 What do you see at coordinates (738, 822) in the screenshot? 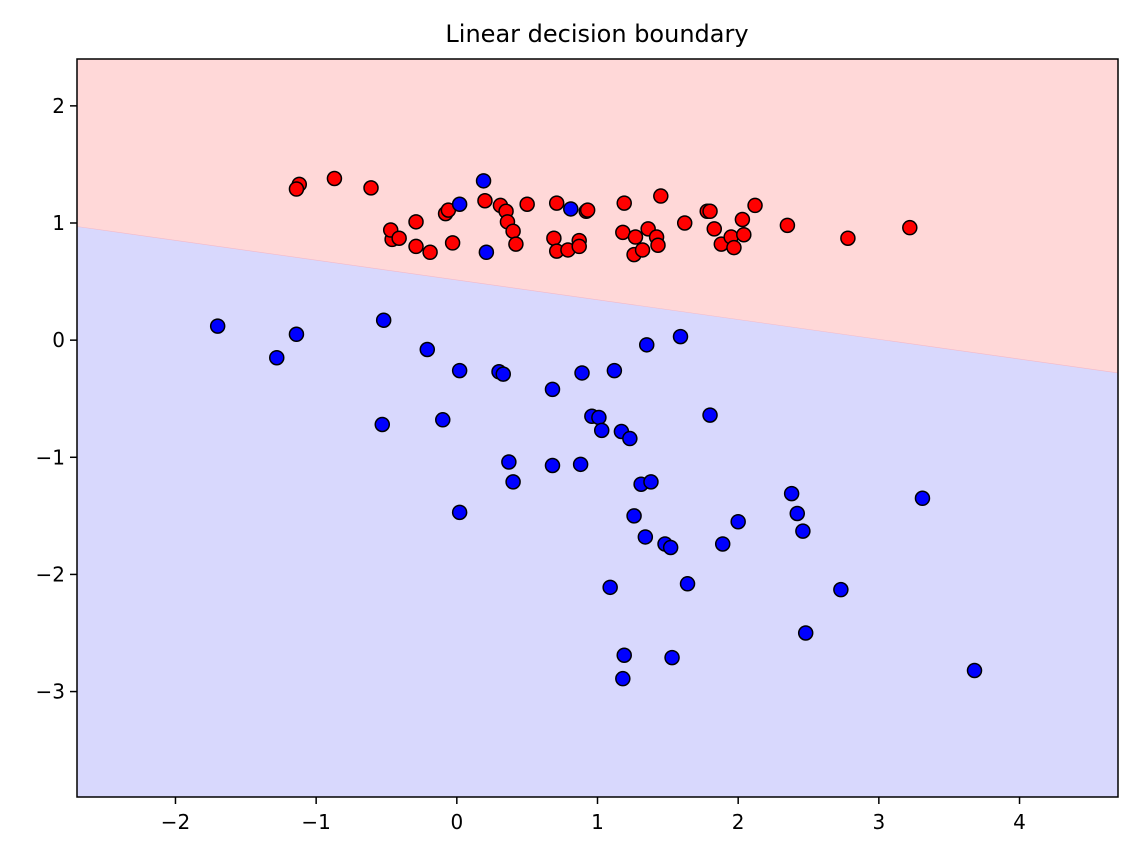
I see `x-tick-label-4: 2` at bounding box center [738, 822].